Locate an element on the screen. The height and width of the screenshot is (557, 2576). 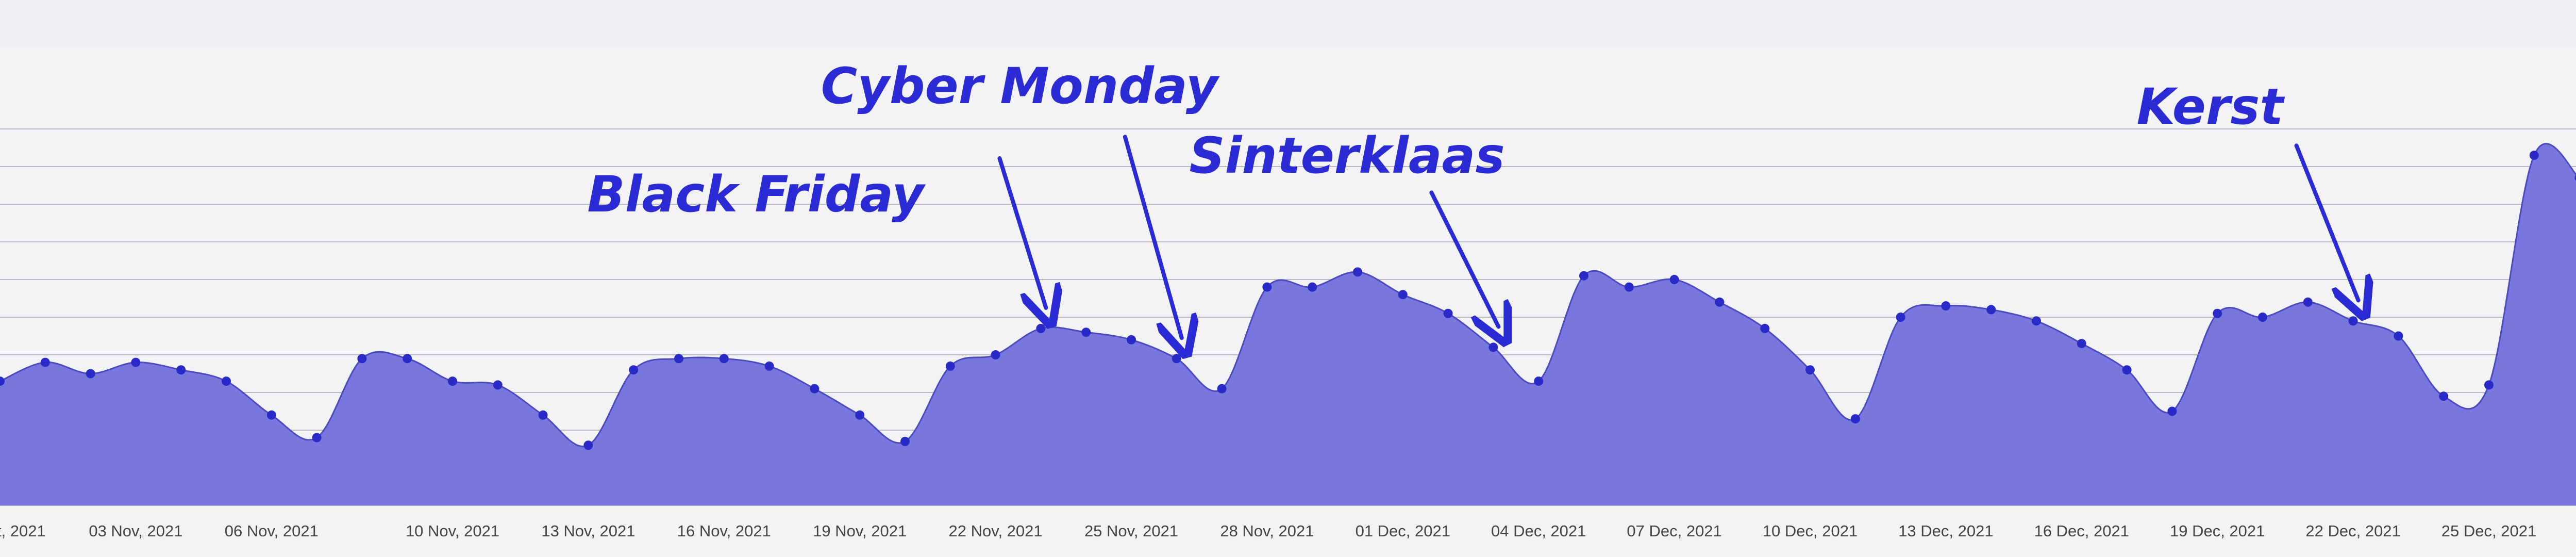
annotation-label: Cyber Monday is located at coordinates (1020, 86).